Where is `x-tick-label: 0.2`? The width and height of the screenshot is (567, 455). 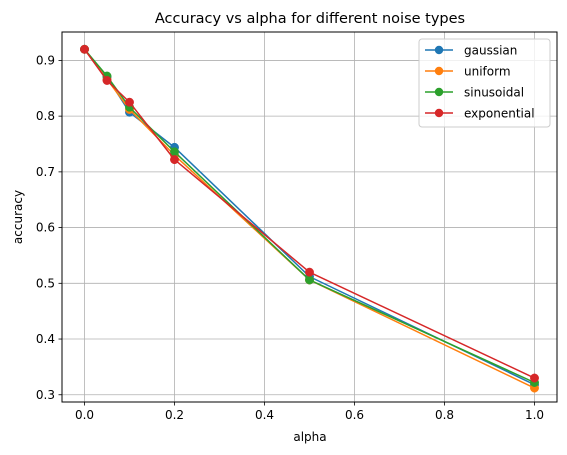
x-tick-label: 0.2 is located at coordinates (174, 415).